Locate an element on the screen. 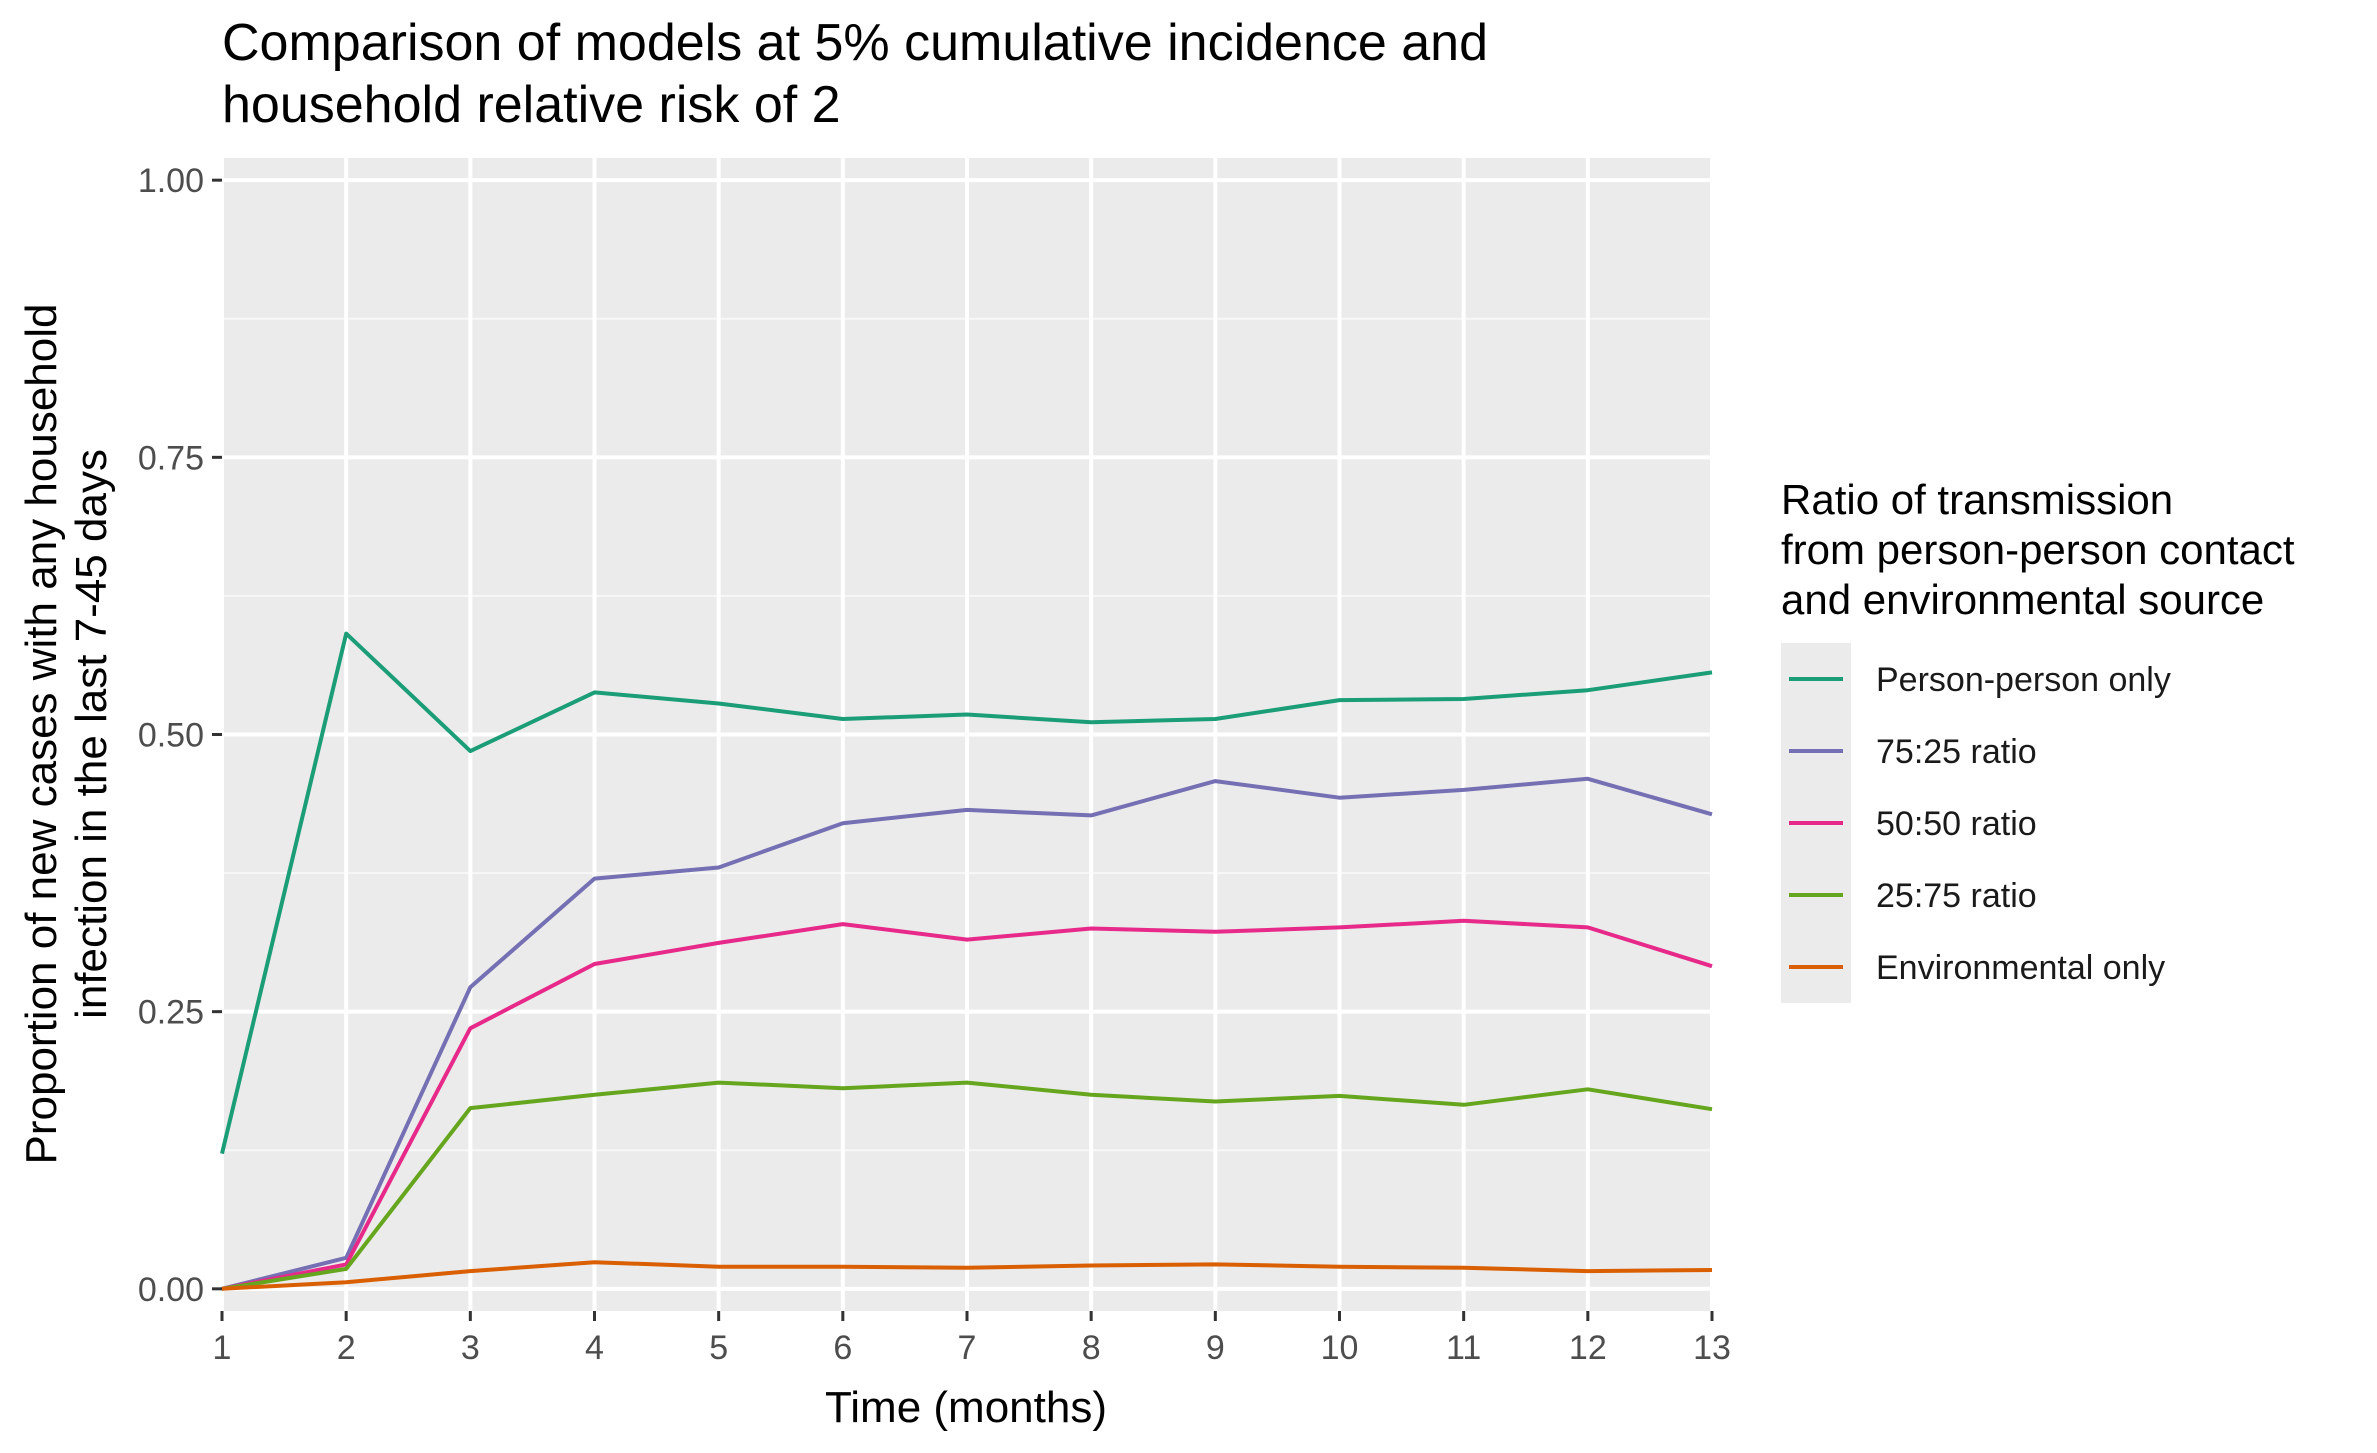  legend-label: 50:50 ratio is located at coordinates (1956, 824).